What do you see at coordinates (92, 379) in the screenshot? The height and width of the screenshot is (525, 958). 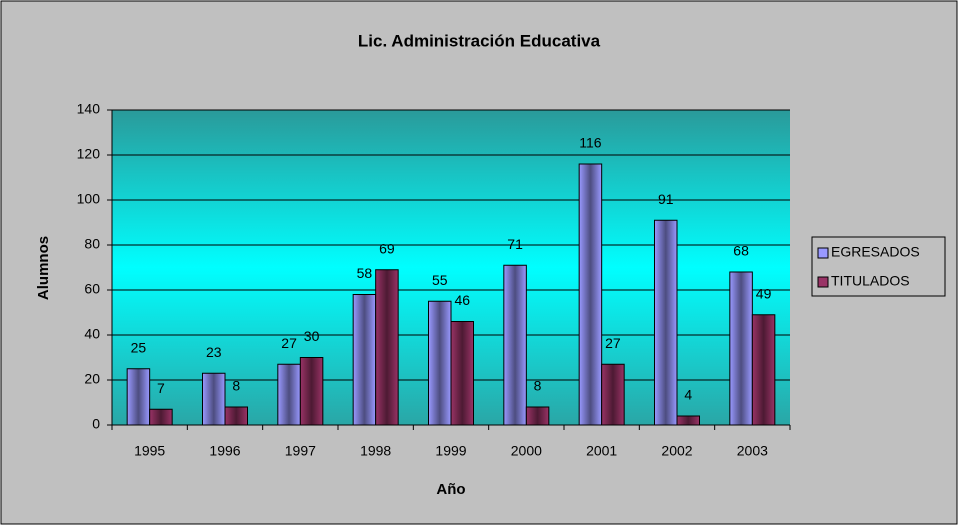 I see `y-tick-label: 20` at bounding box center [92, 379].